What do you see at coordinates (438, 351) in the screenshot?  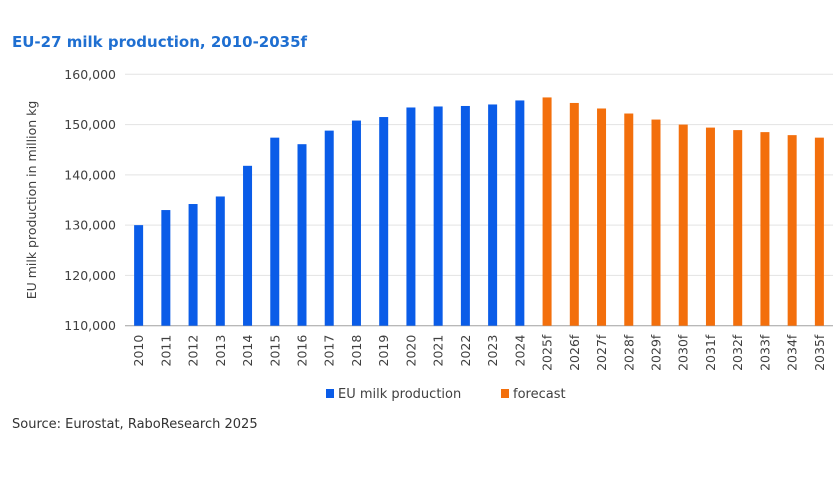 I see `x-tick-label: 2021` at bounding box center [438, 351].